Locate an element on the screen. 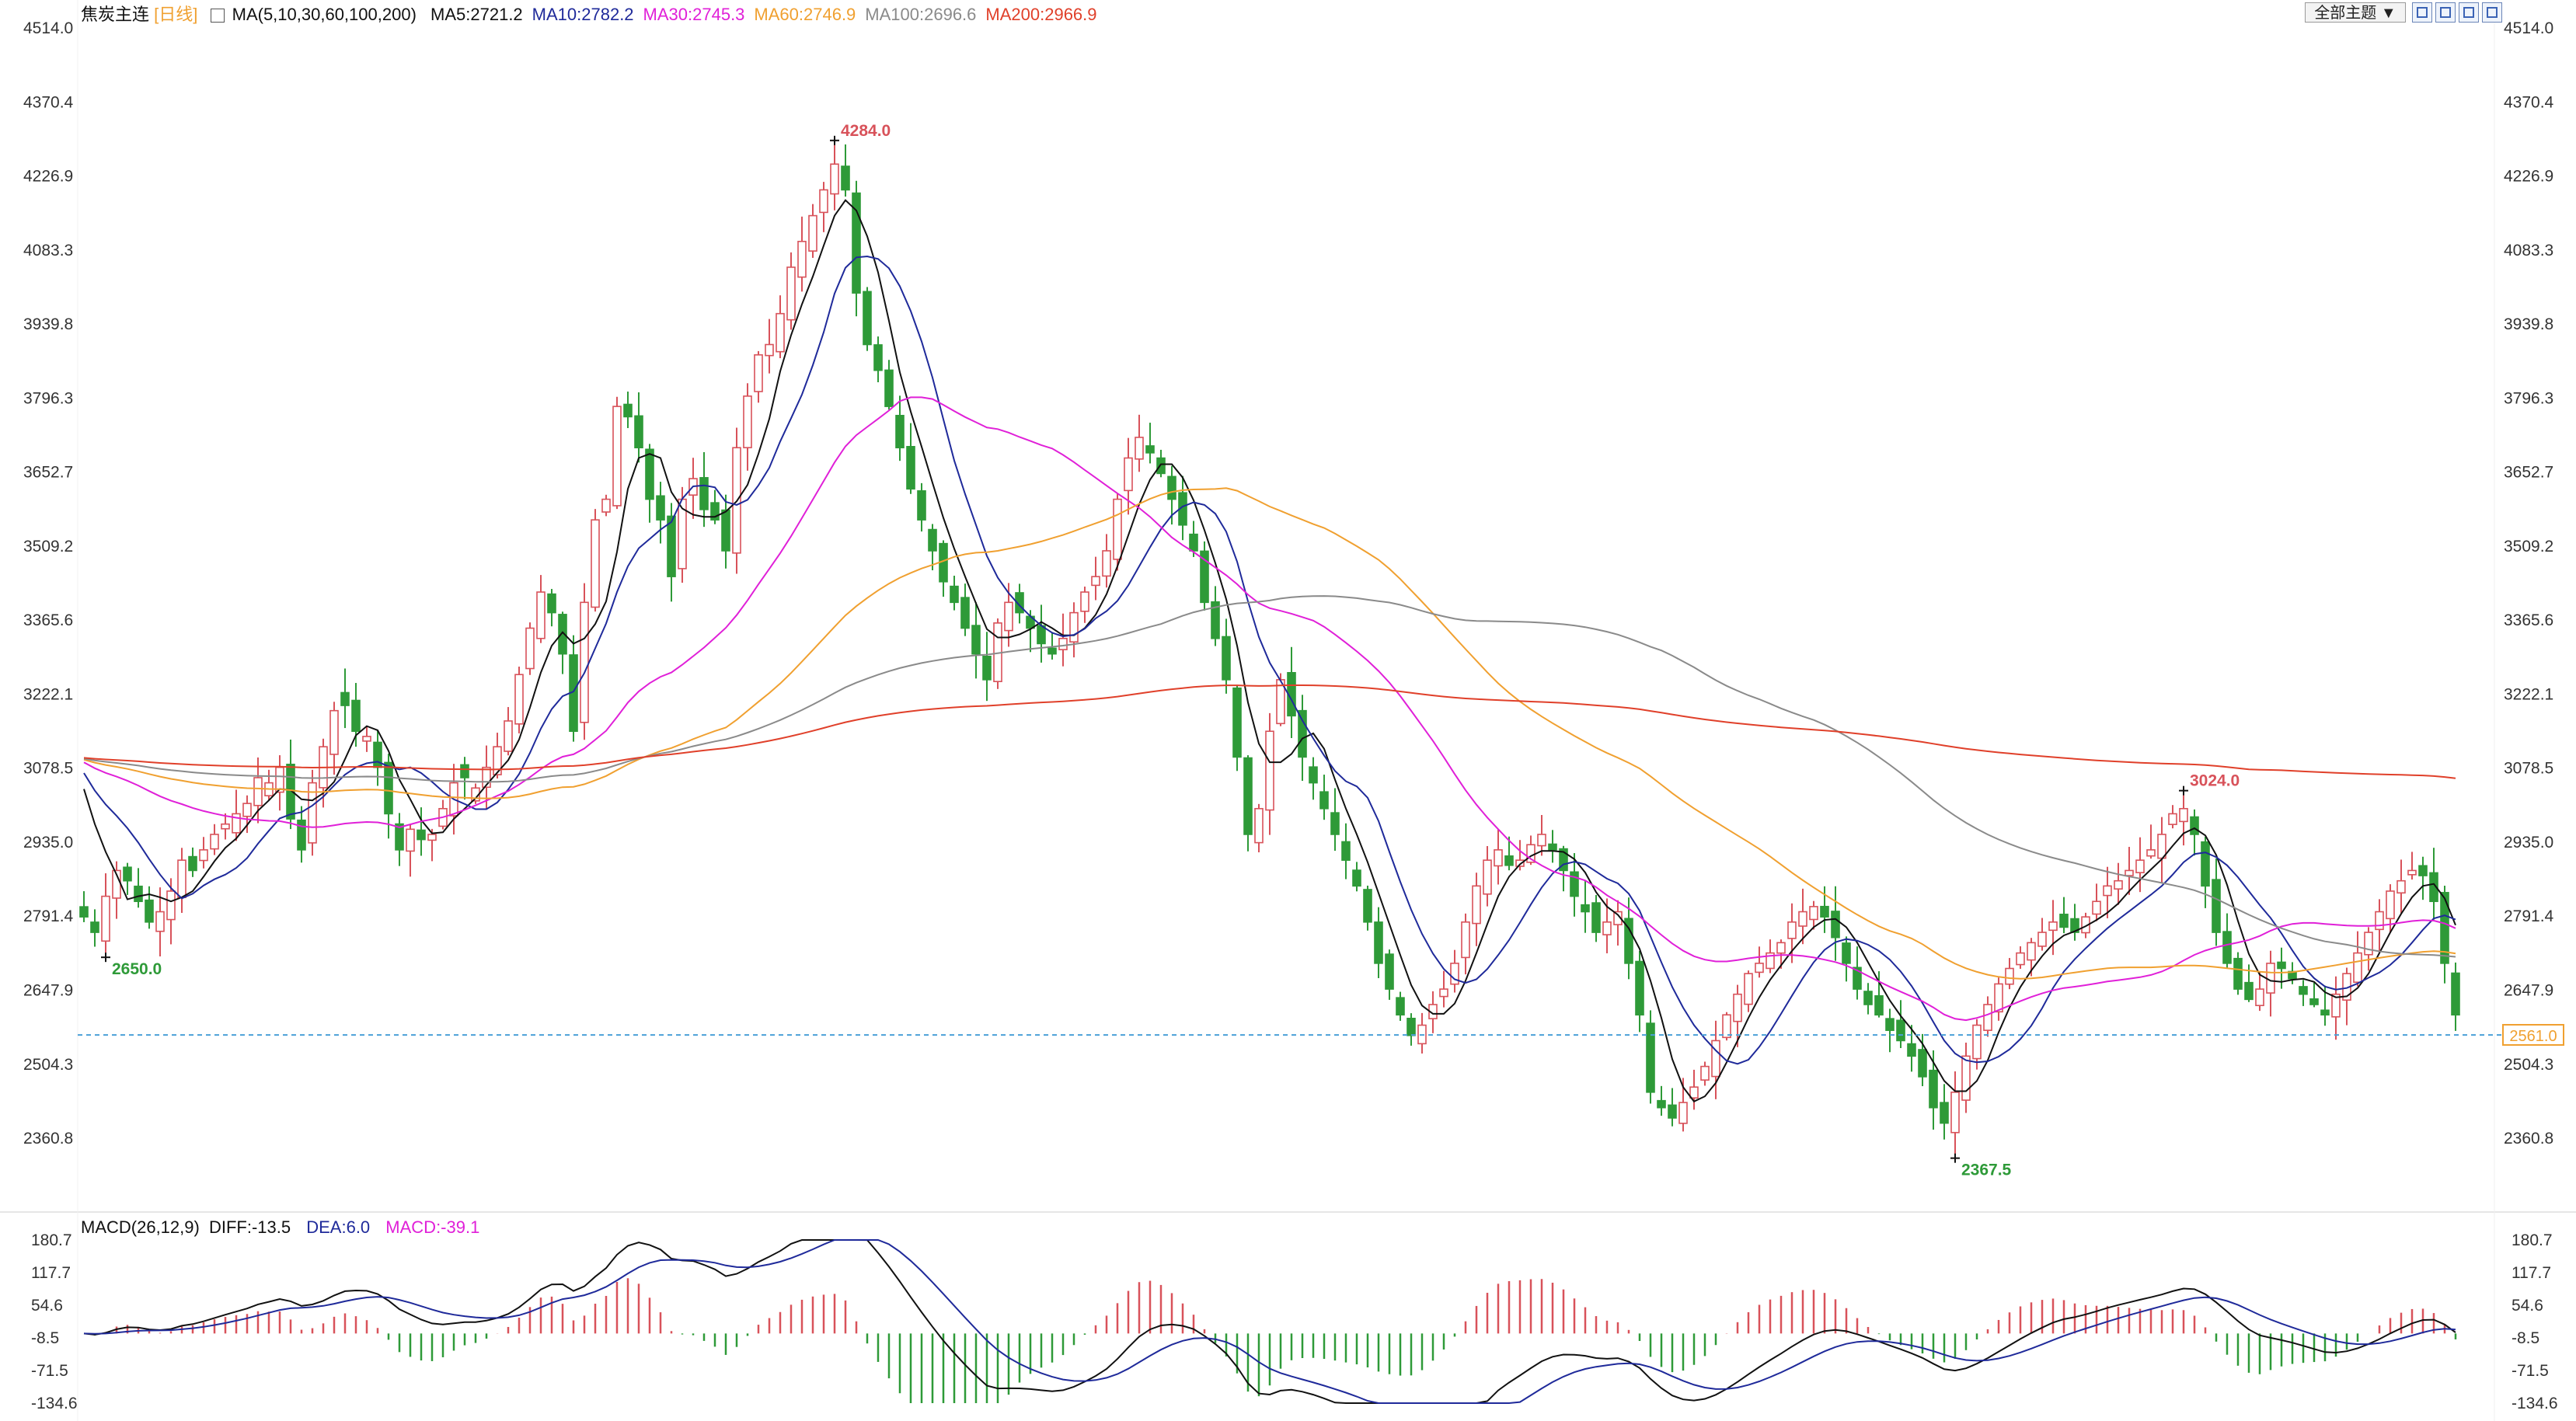 This screenshot has width=2576, height=1421. crosshair-icon is located at coordinates (2422, 12).